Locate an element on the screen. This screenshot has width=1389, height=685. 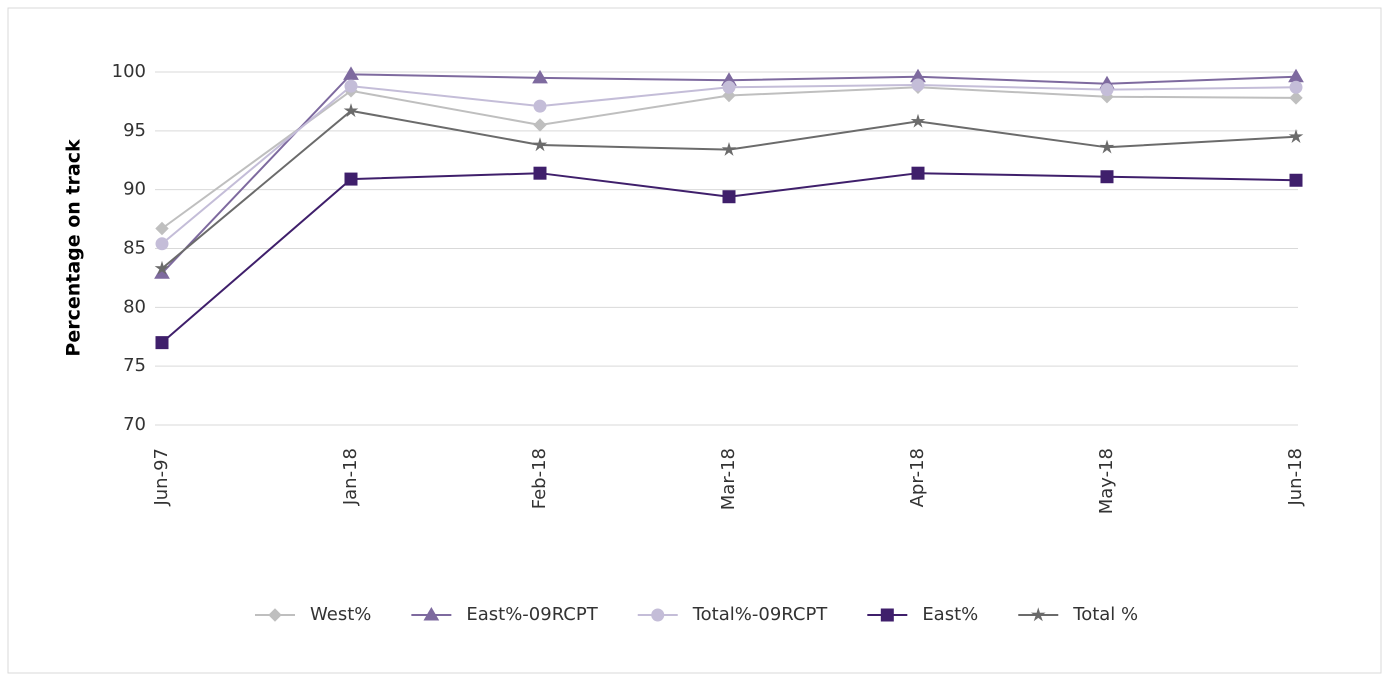
y-tick-label: 100 is located at coordinates (129, 71).